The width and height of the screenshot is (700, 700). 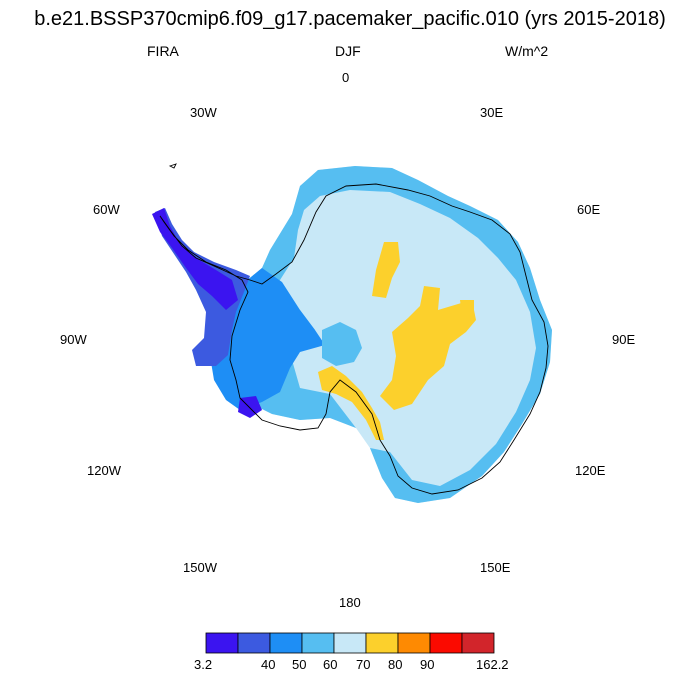 I want to click on variable-label: FIRA, so click(x=163, y=51).